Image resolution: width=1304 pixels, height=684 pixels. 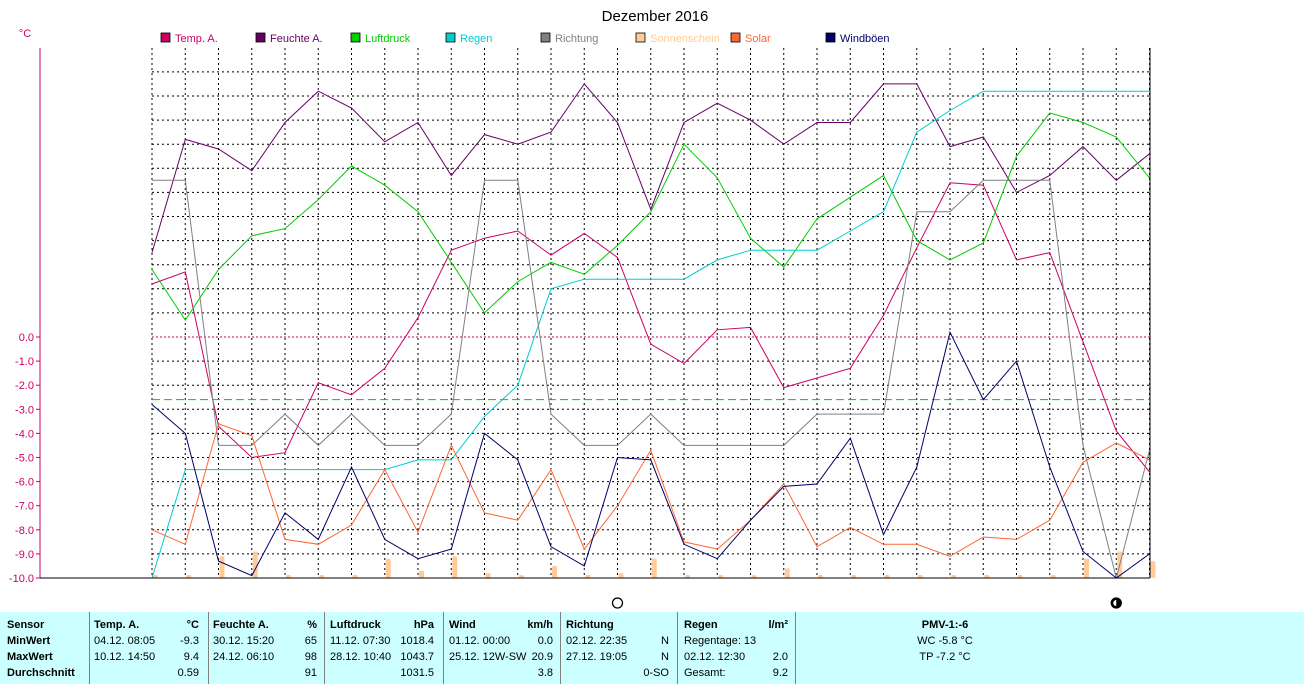 I want to click on table-header-cell: Wind, so click(x=462, y=625).